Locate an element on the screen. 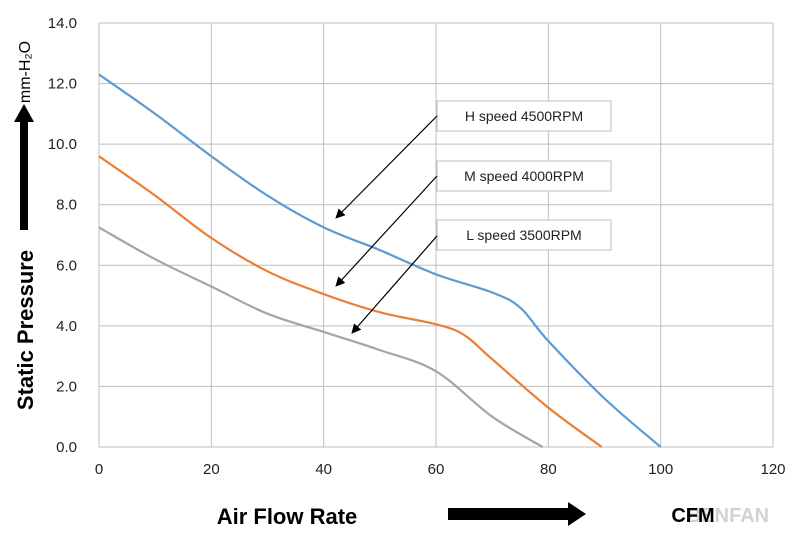 This screenshot has width=800, height=534. x-axis-label: Air Flow Rate is located at coordinates (287, 516).